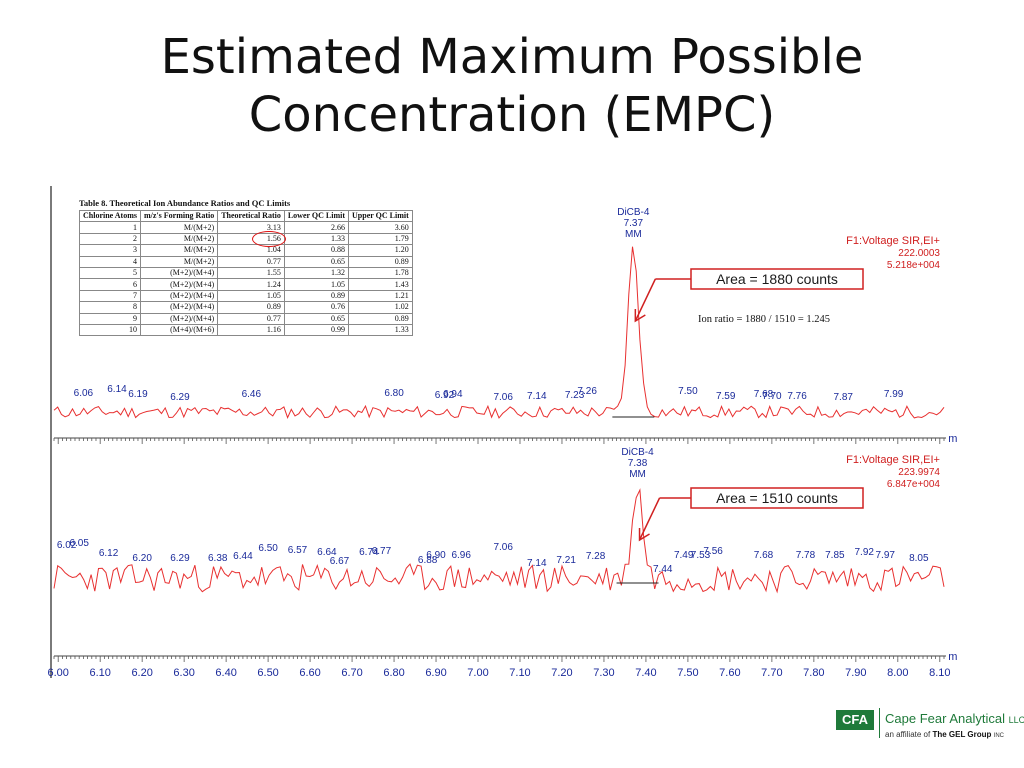  What do you see at coordinates (436, 555) in the screenshot?
I see `peak-rt-label: 6.90` at bounding box center [436, 555].